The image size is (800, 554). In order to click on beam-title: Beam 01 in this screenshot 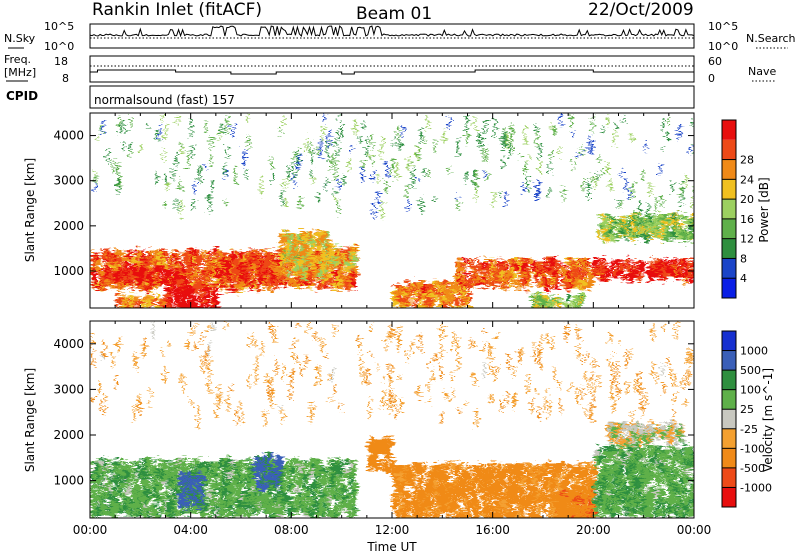, I will do `click(394, 14)`.